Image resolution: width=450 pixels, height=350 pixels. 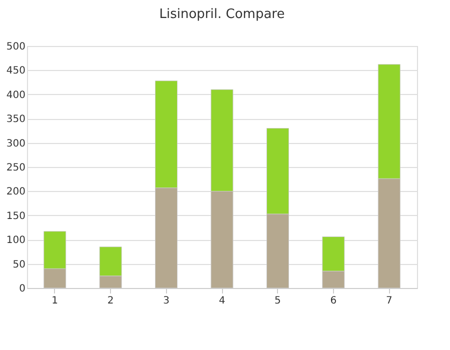 I want to click on y-tick-label: 450, so click(x=16, y=71).